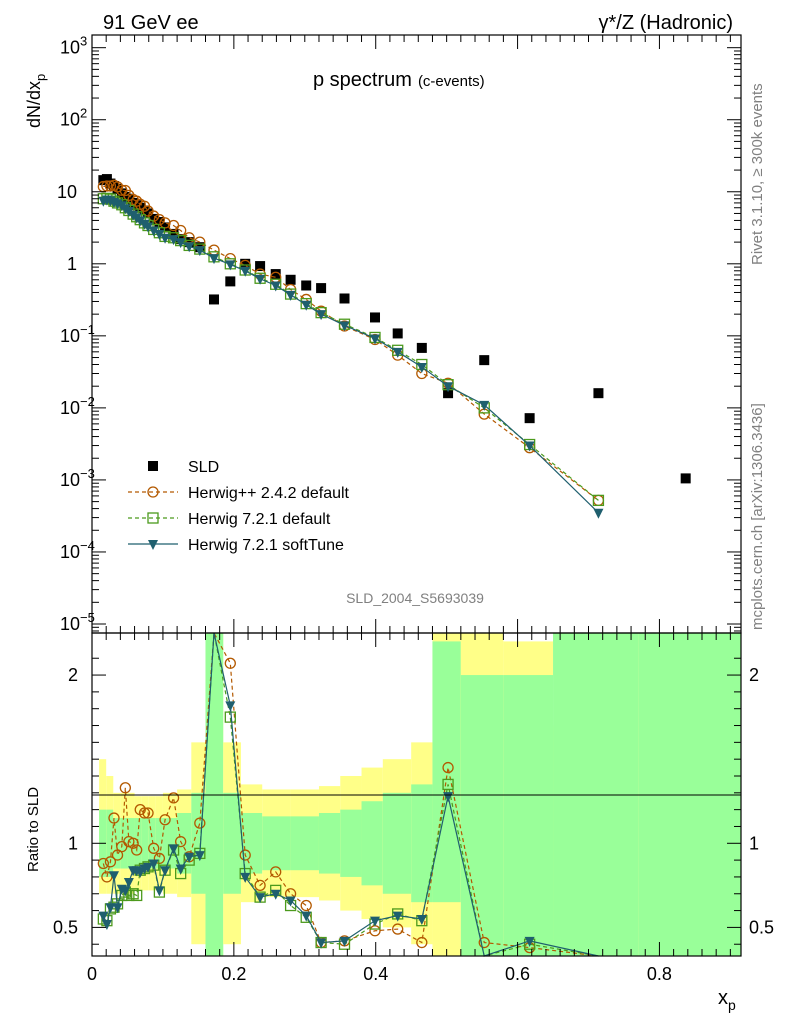 This screenshot has height=1024, width=786. What do you see at coordinates (754, 675) in the screenshot?
I see `ratio-y-tick-label-right: 2` at bounding box center [754, 675].